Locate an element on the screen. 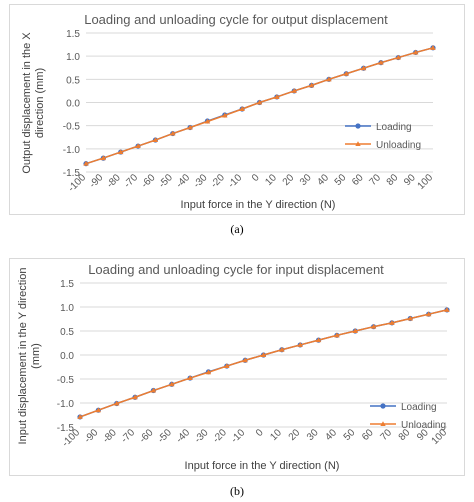 The height and width of the screenshot is (502, 474). x-tick-label: 100 is located at coordinates (426, 182).